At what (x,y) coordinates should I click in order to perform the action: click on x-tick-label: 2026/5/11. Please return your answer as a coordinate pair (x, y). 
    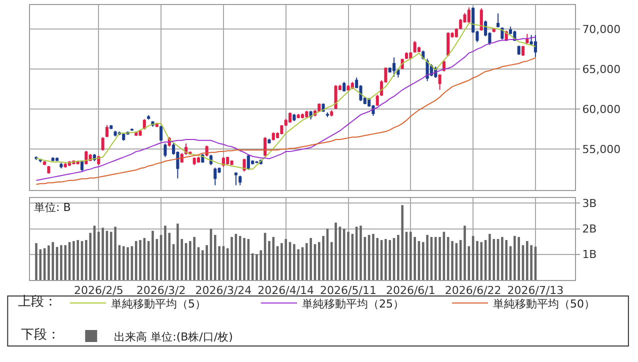
    Looking at the image, I should click on (348, 291).